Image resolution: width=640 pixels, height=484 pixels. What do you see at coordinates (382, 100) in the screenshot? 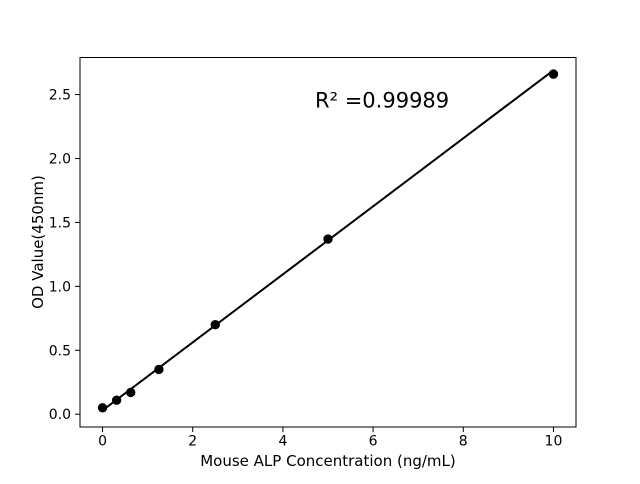
I see `r-squared-annotation: R² =0.99989` at bounding box center [382, 100].